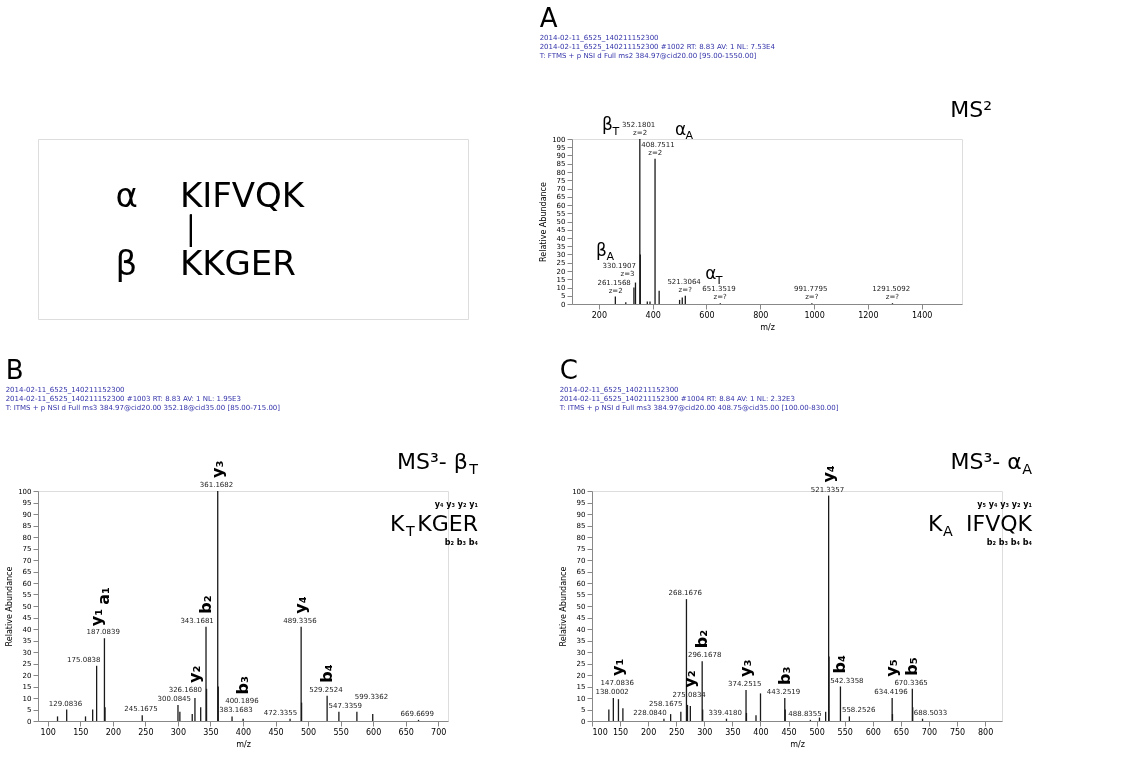 Image resolution: width=1123 pixels, height=766 pixels. What do you see at coordinates (814, 315) in the screenshot?
I see `x-tick-label: 1000` at bounding box center [814, 315].